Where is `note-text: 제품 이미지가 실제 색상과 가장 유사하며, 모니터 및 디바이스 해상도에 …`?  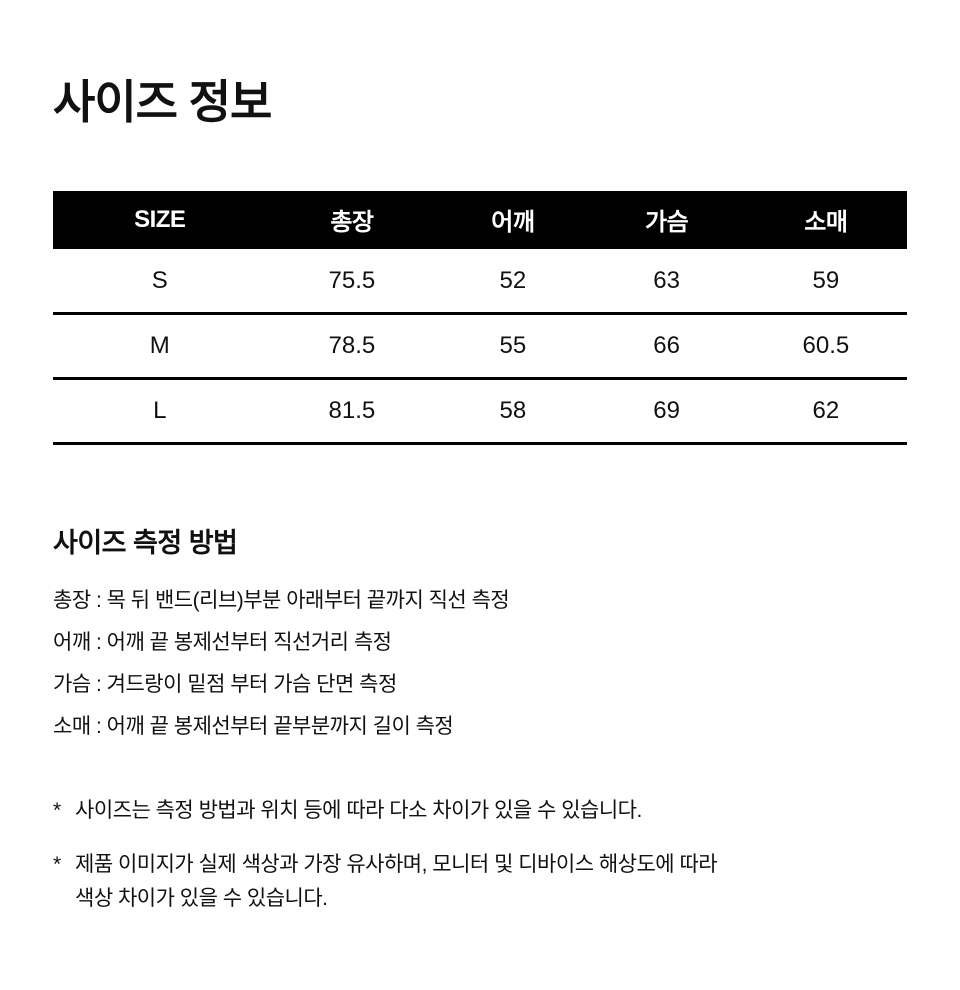
note-text: 제품 이미지가 실제 색상과 가장 유사하며, 모니터 및 디바이스 해상도에 … is located at coordinates (396, 882).